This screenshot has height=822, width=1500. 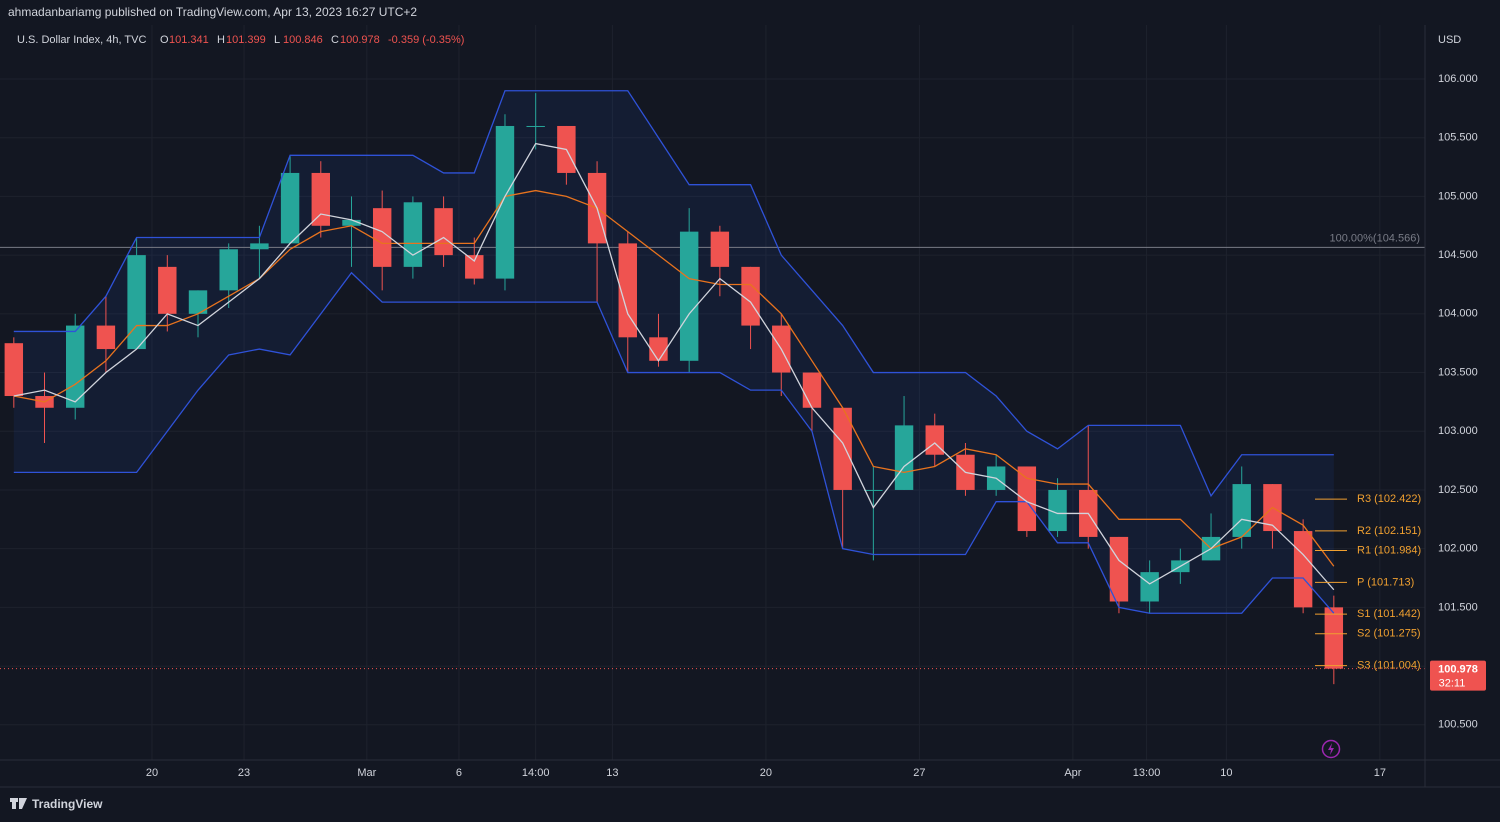 What do you see at coordinates (1374, 238) in the screenshot?
I see `fib-label: 100.00%(104.566)` at bounding box center [1374, 238].